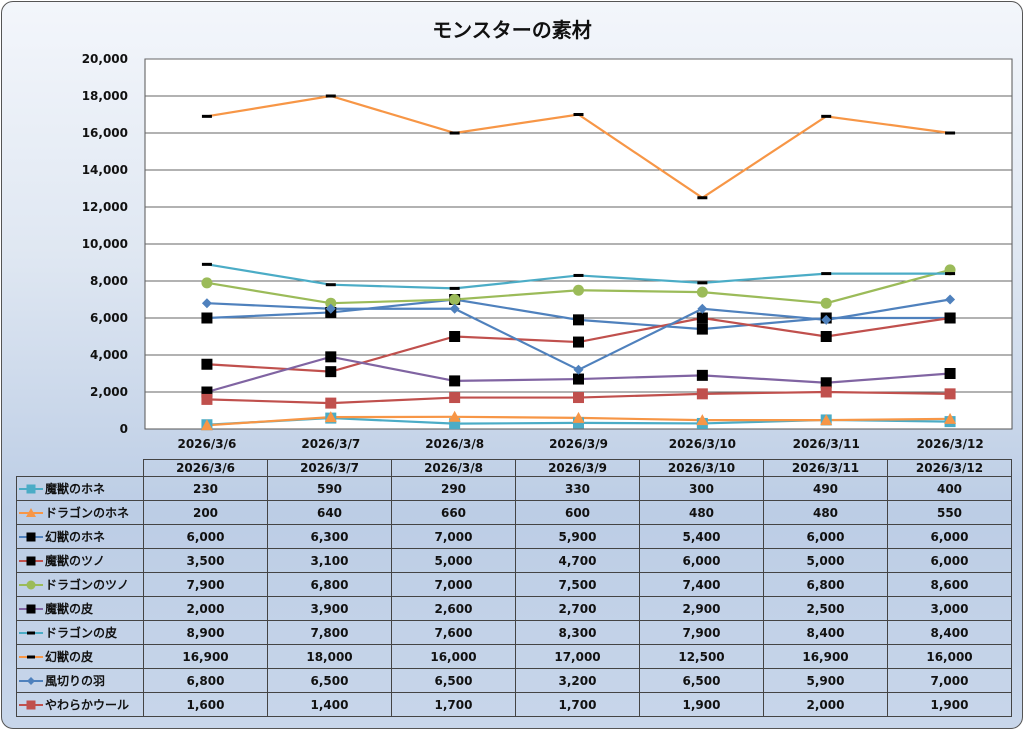 The height and width of the screenshot is (730, 1024). I want to click on y-tick-label: 12,000, so click(105, 207).